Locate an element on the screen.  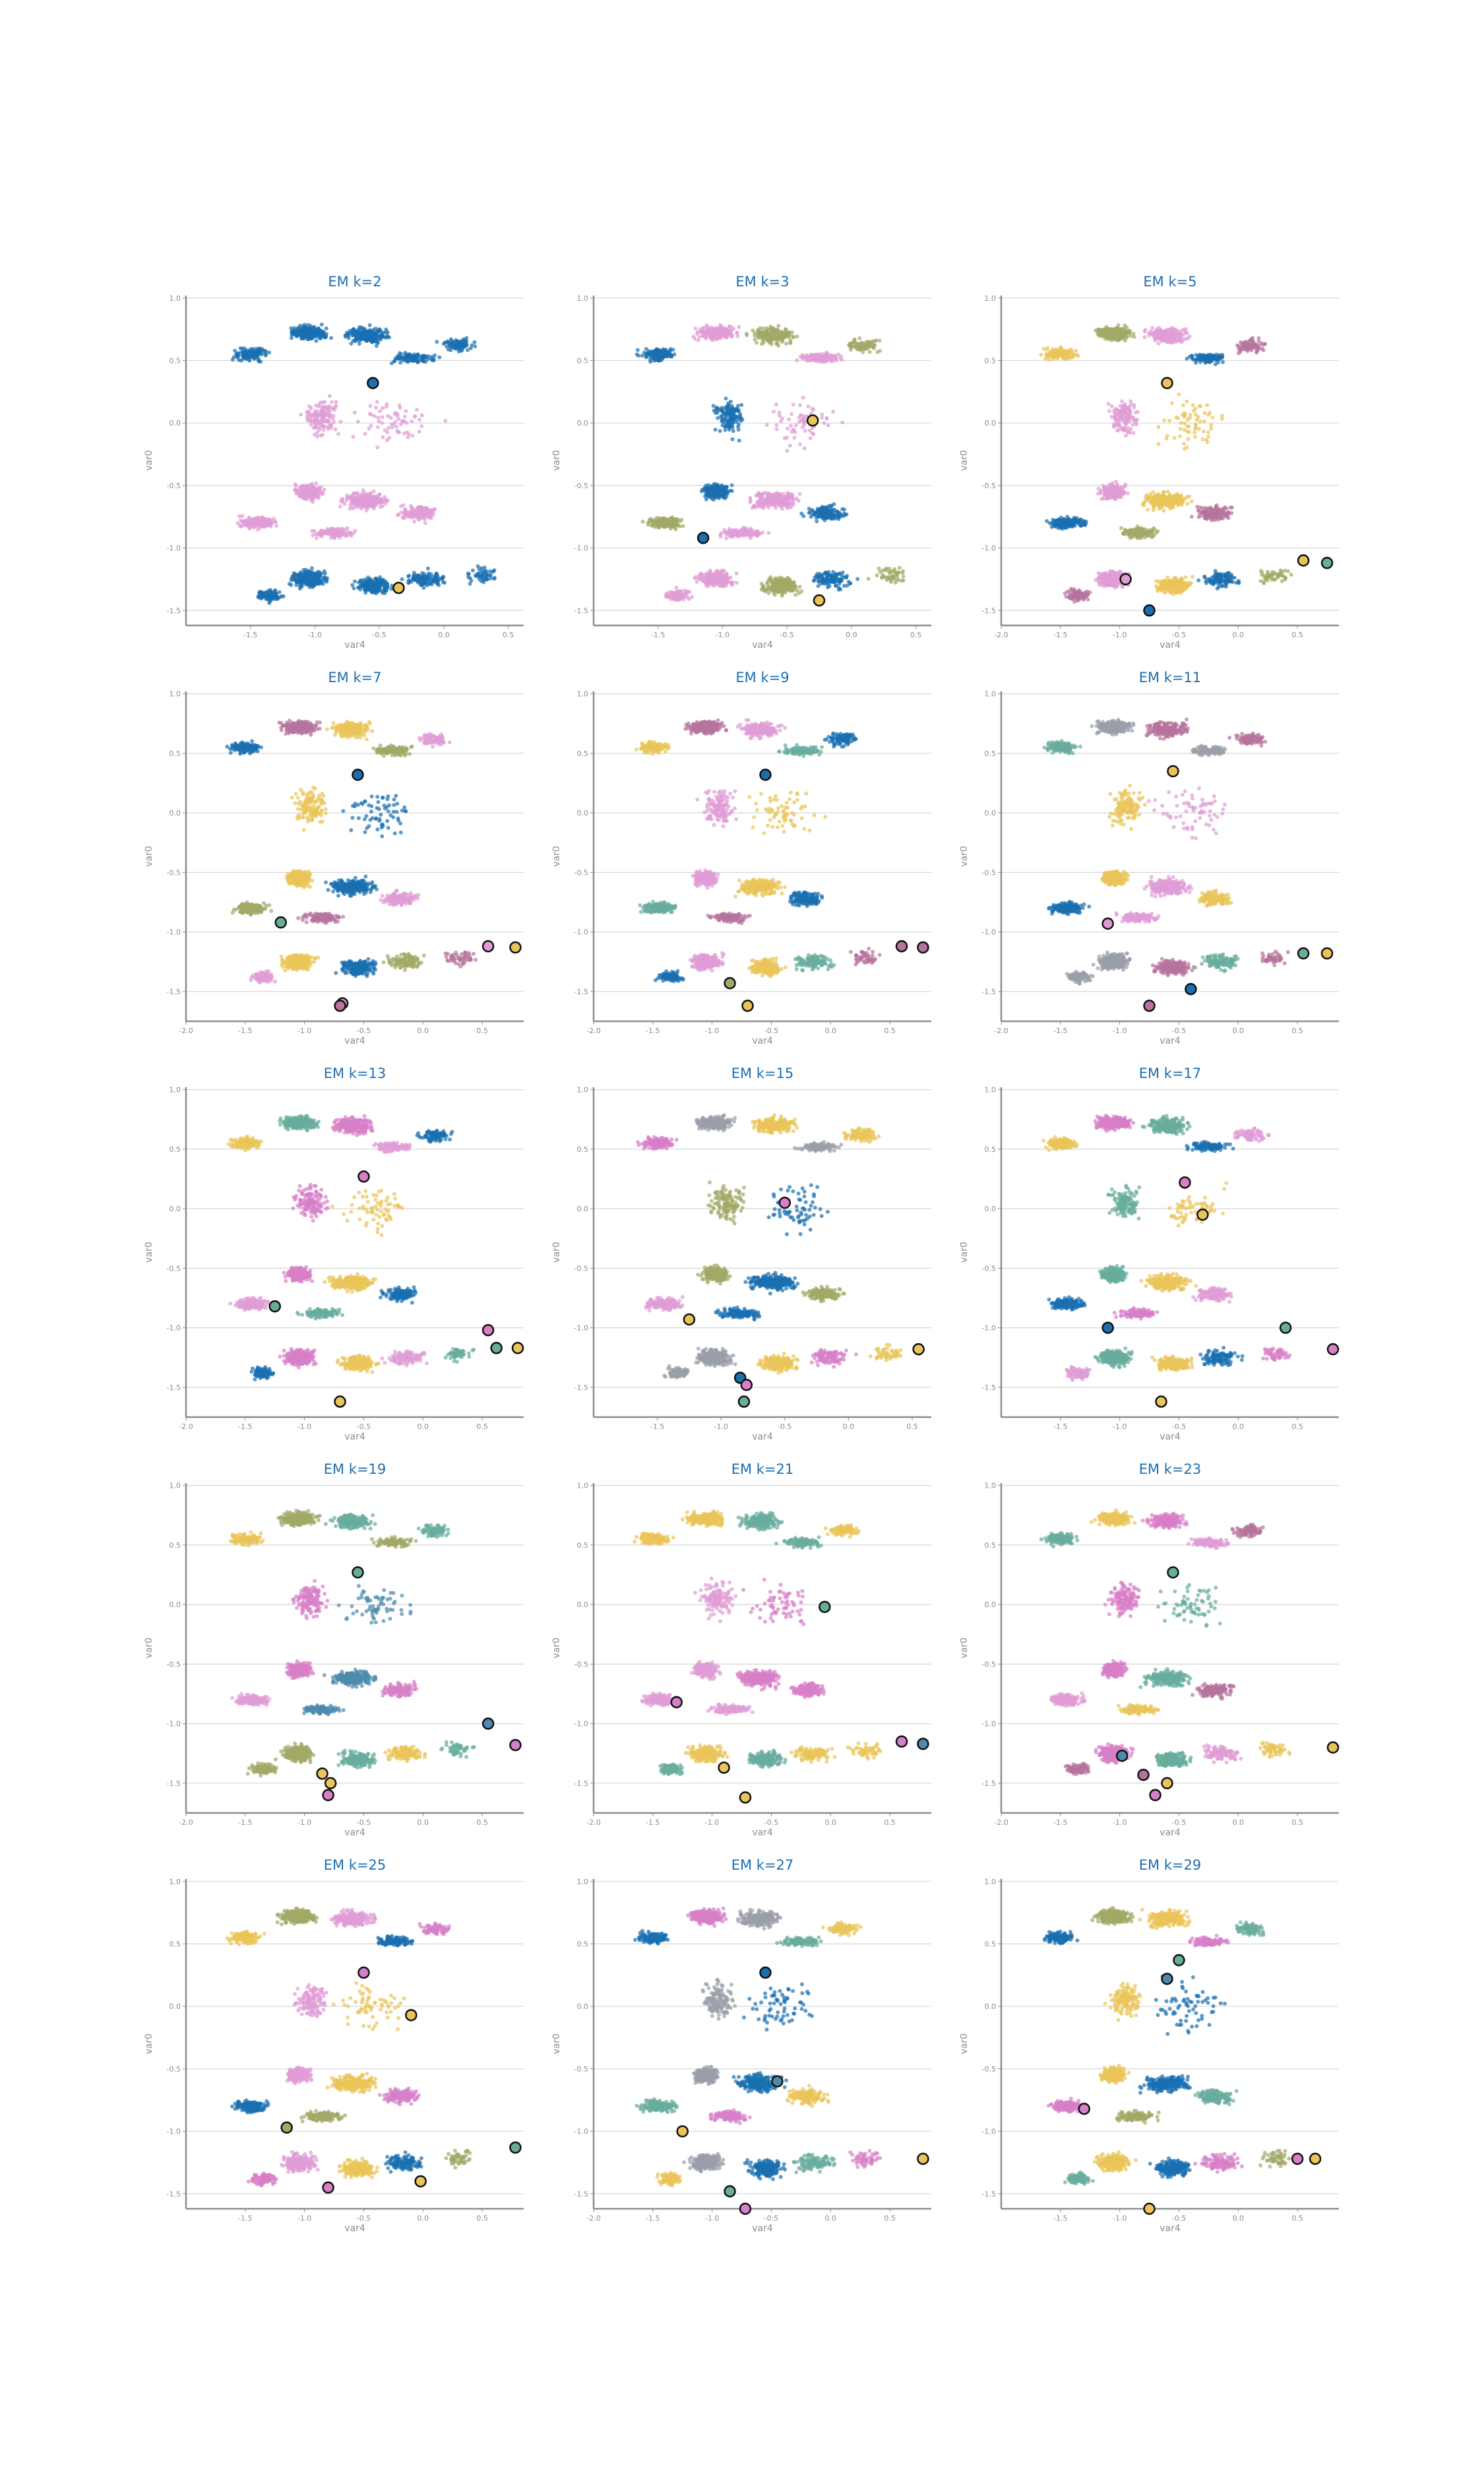
y-tick-label: 0.5 is located at coordinates (176, 360).